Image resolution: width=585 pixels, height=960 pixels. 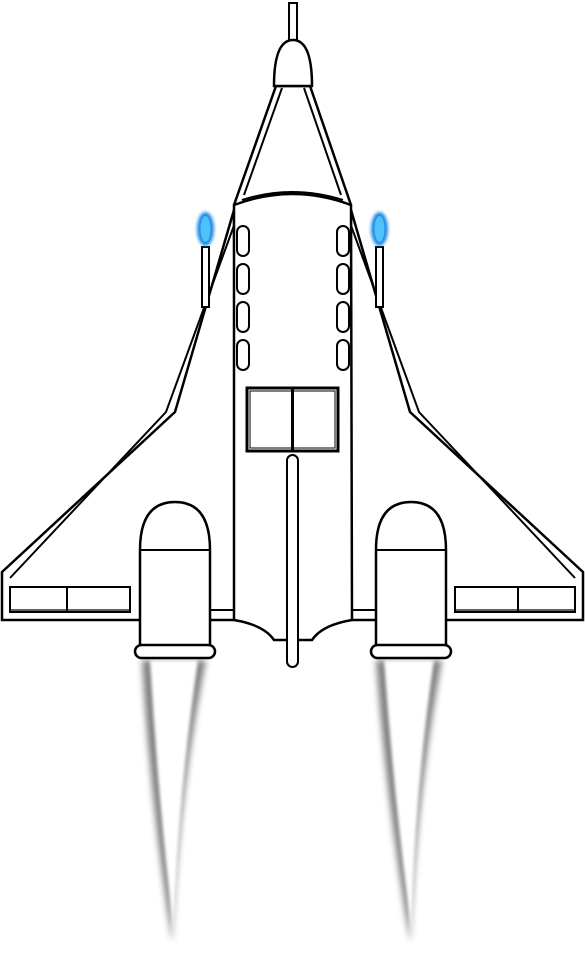 What do you see at coordinates (292, 196) in the screenshot?
I see `hull-seam` at bounding box center [292, 196].